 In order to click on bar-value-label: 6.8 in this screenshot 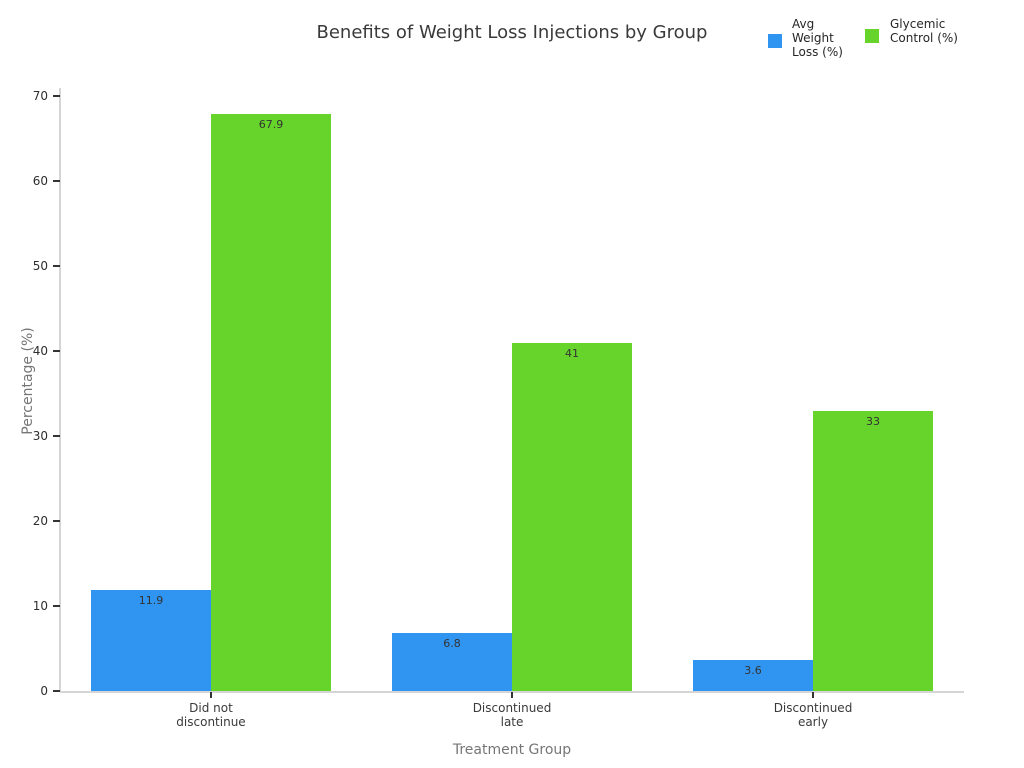, I will do `click(452, 644)`.